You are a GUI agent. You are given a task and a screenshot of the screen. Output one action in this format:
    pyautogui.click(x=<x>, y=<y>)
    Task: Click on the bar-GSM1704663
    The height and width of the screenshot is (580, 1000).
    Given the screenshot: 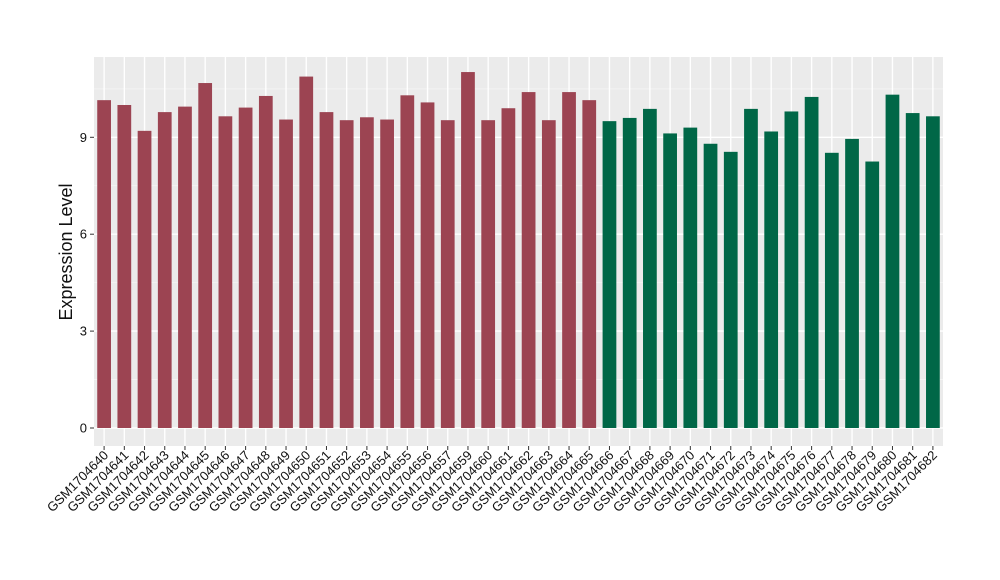 What is the action you would take?
    pyautogui.click(x=548, y=274)
    